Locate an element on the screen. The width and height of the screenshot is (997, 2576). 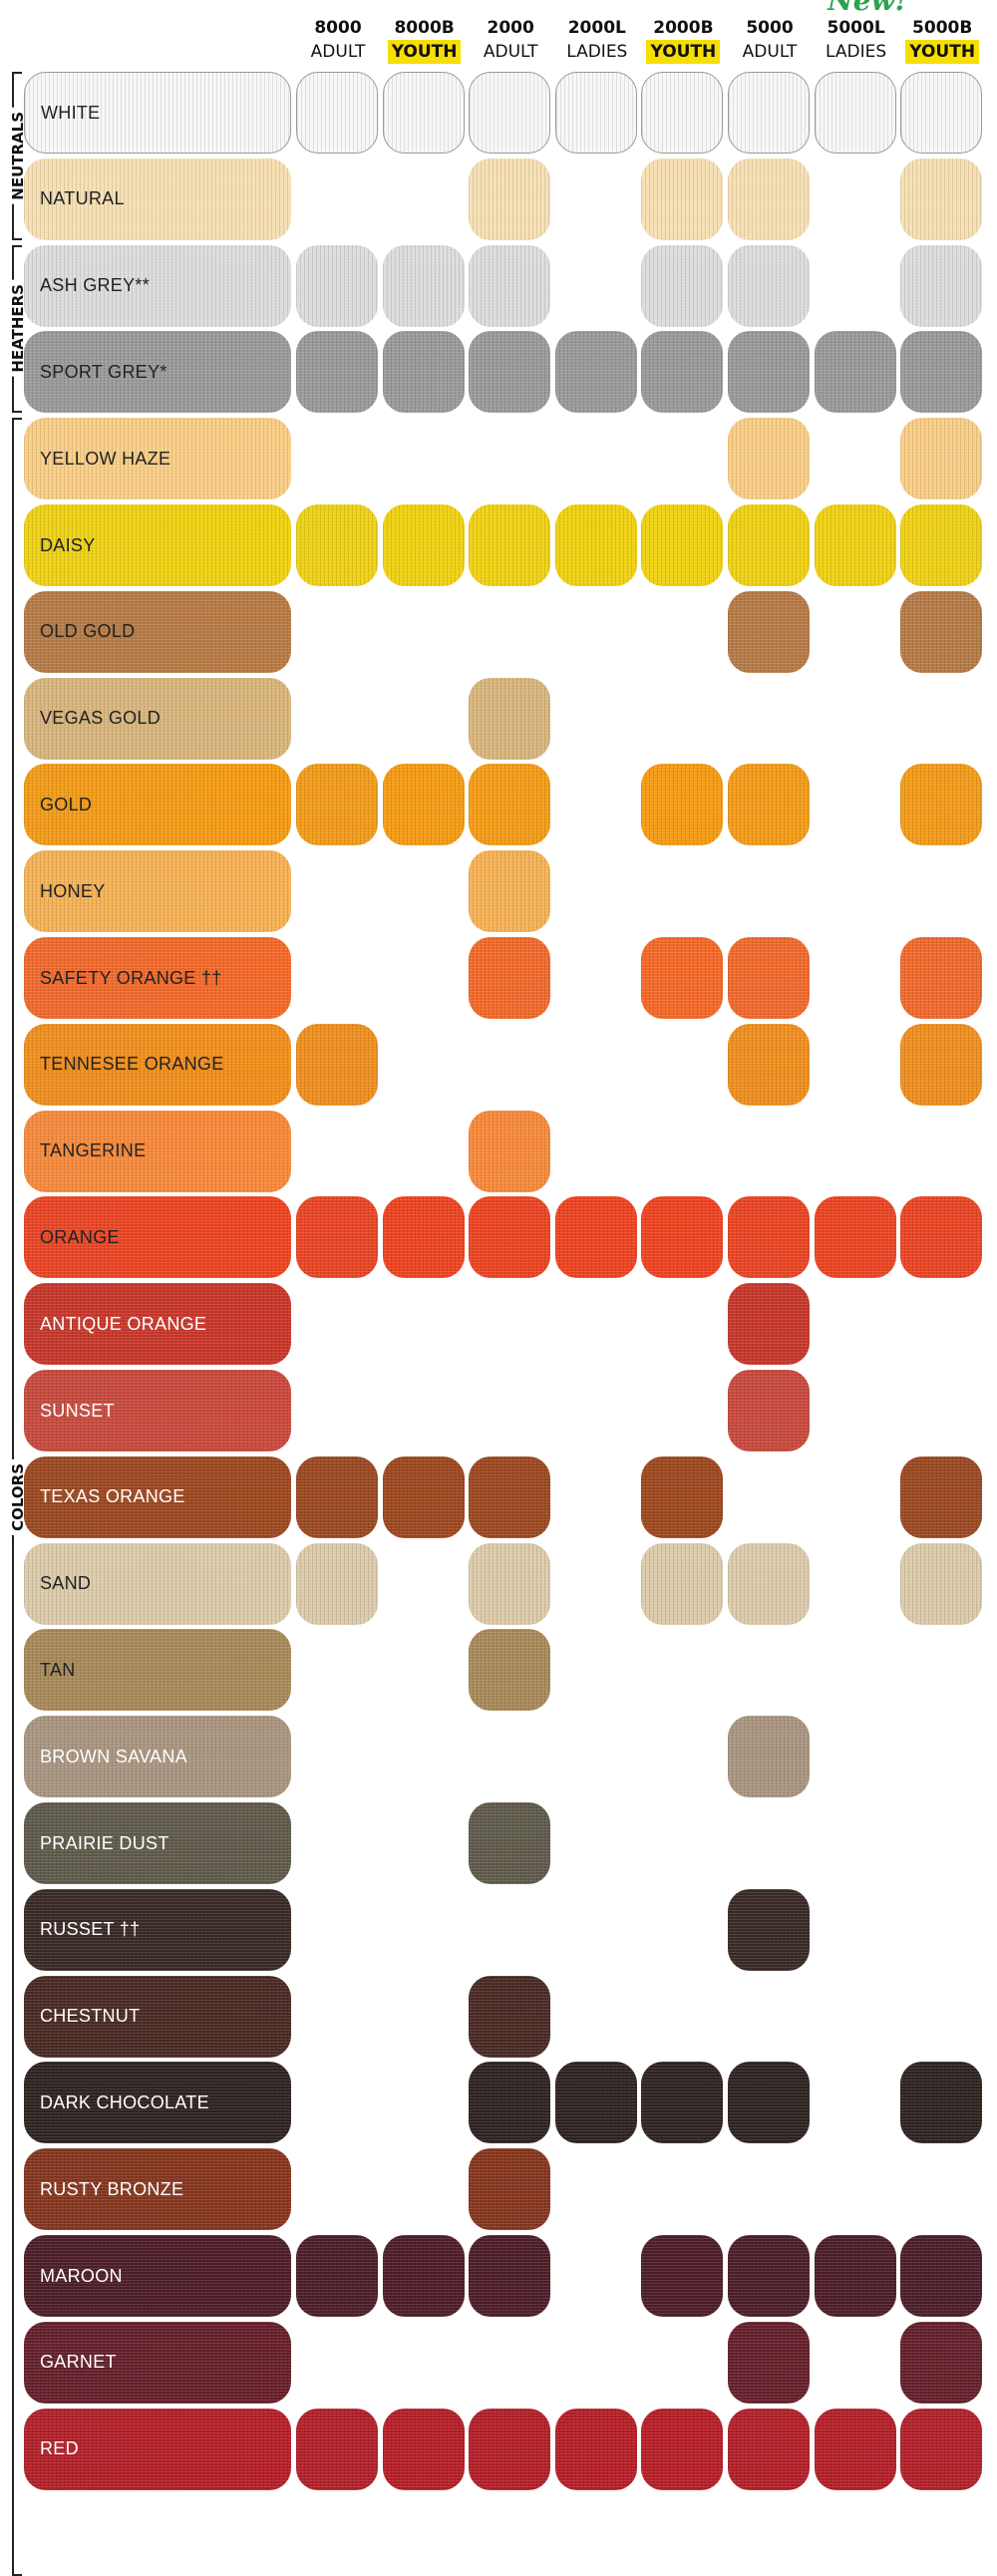
swatch-dark-chocolate-2000b is located at coordinates (682, 2103).